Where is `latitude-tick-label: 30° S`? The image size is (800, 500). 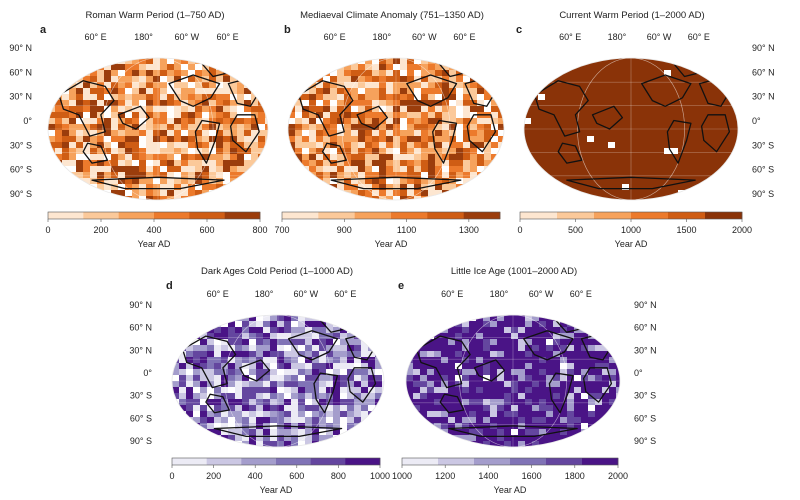
latitude-tick-label: 30° S is located at coordinates (763, 145).